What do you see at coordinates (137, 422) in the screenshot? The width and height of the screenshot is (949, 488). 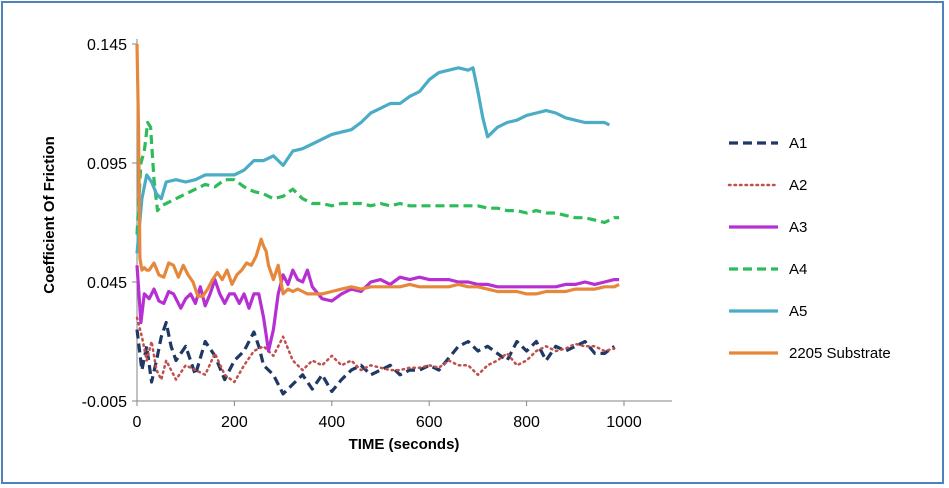 I see `x-tick-label: 0` at bounding box center [137, 422].